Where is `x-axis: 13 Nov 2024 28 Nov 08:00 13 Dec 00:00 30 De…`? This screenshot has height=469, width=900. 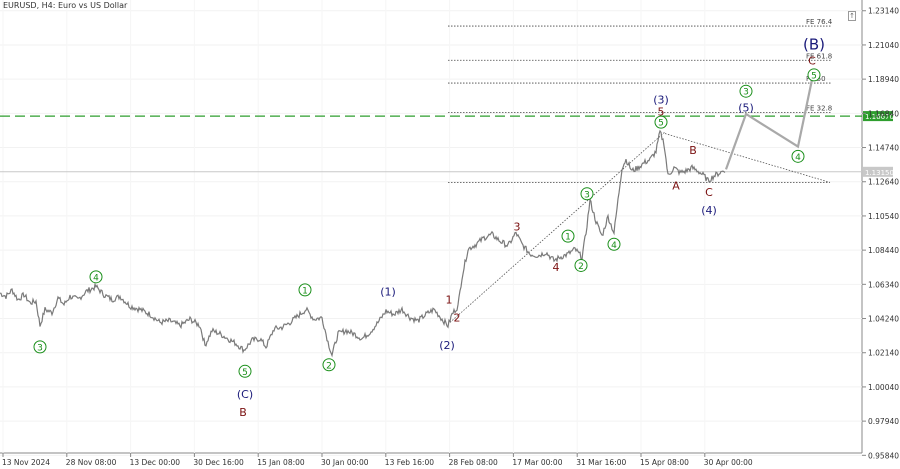 x-axis: 13 Nov 2024 28 Nov 08:00 13 Dec 00:00 30 De… is located at coordinates (377, 460).